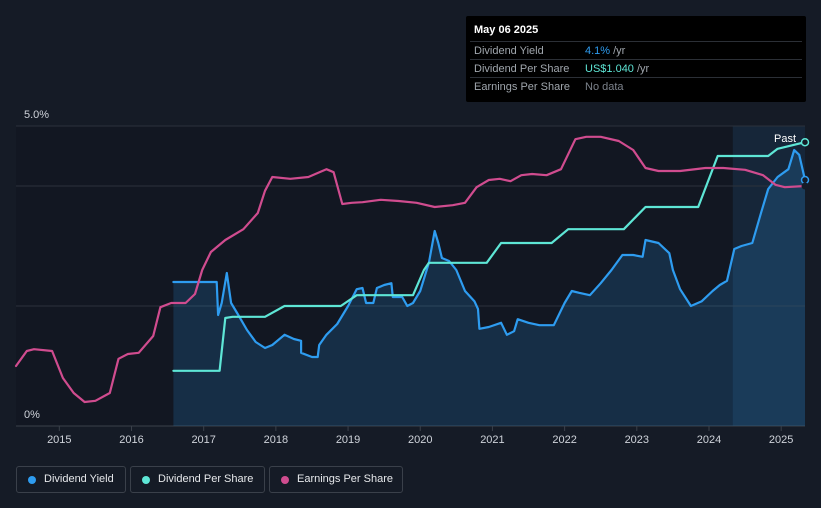 The image size is (821, 508). I want to click on tooltip-row-dividend-per-share: Dividend Per Share US$1.040/yr, so click(636, 68).